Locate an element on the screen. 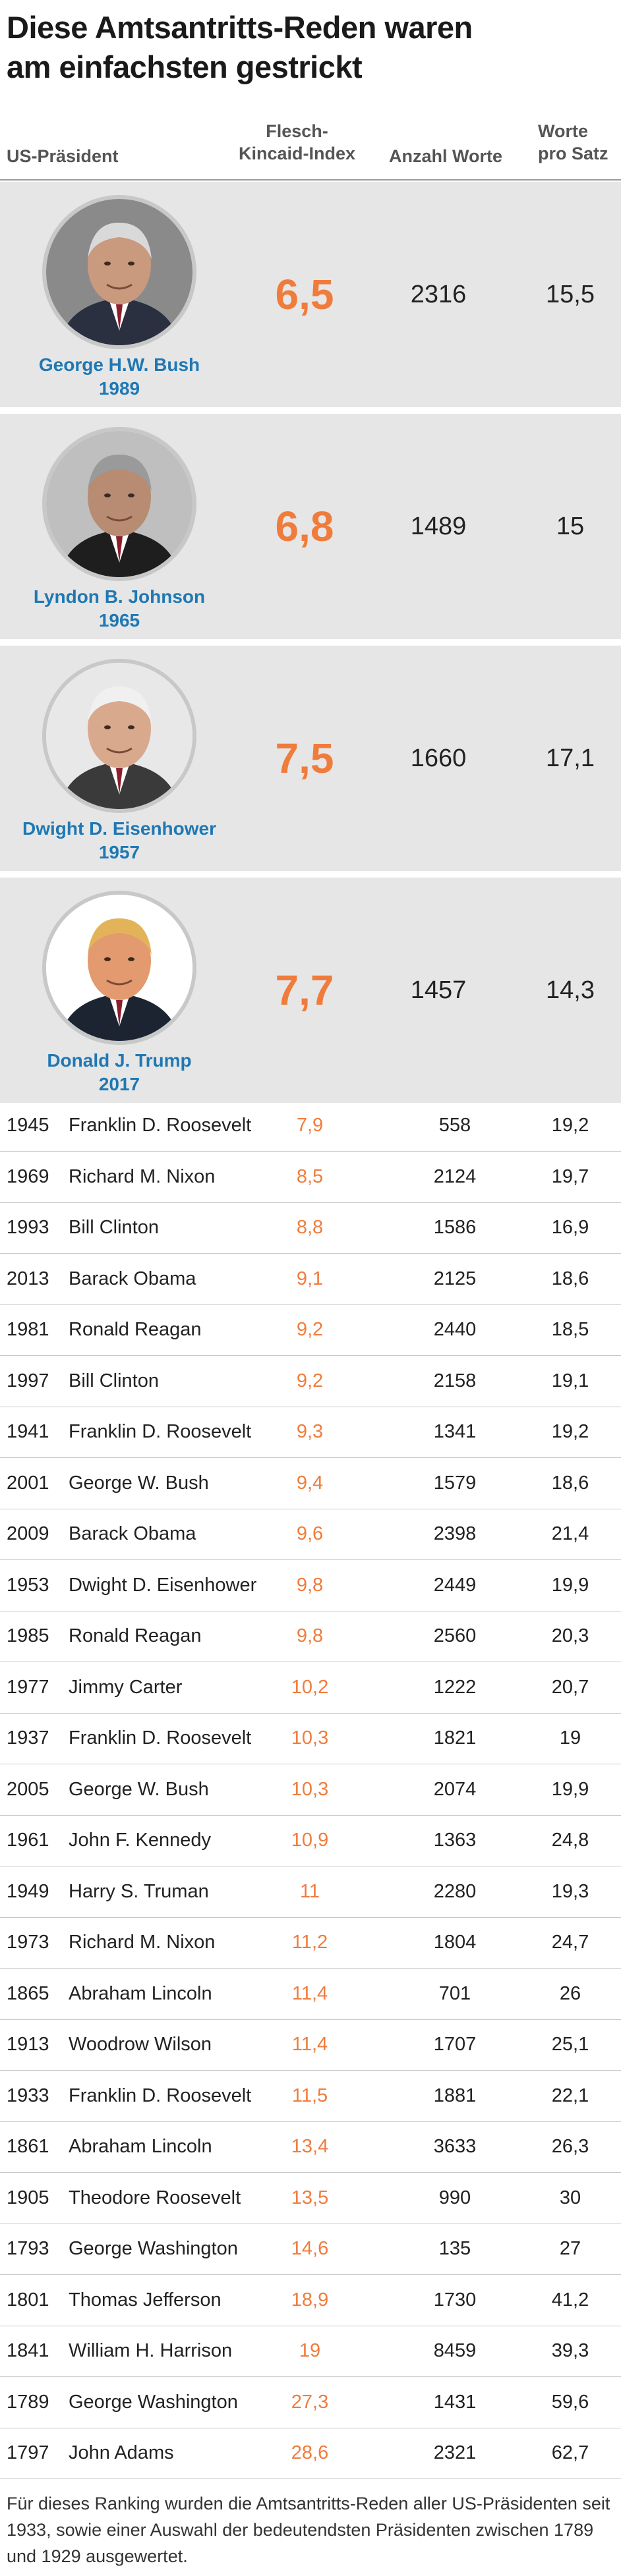 The width and height of the screenshot is (621, 2576). table-row: 1861 Abraham Lincoln 13,4 3633 26,3 is located at coordinates (310, 2147).